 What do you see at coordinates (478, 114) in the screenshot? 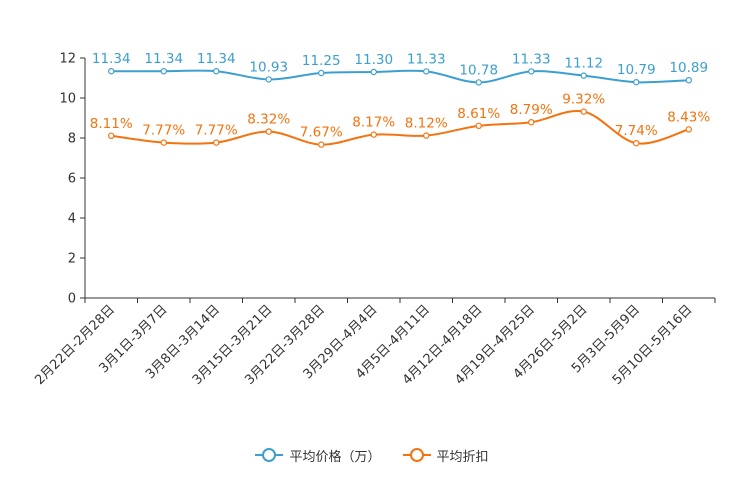
I see `data-label: 8.61%` at bounding box center [478, 114].